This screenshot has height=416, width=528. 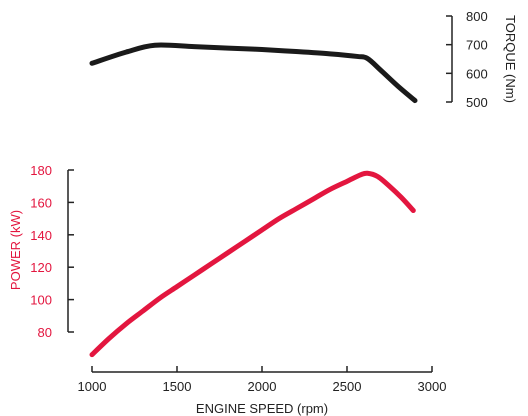 What do you see at coordinates (262, 386) in the screenshot?
I see `x-tick-label: 2000` at bounding box center [262, 386].